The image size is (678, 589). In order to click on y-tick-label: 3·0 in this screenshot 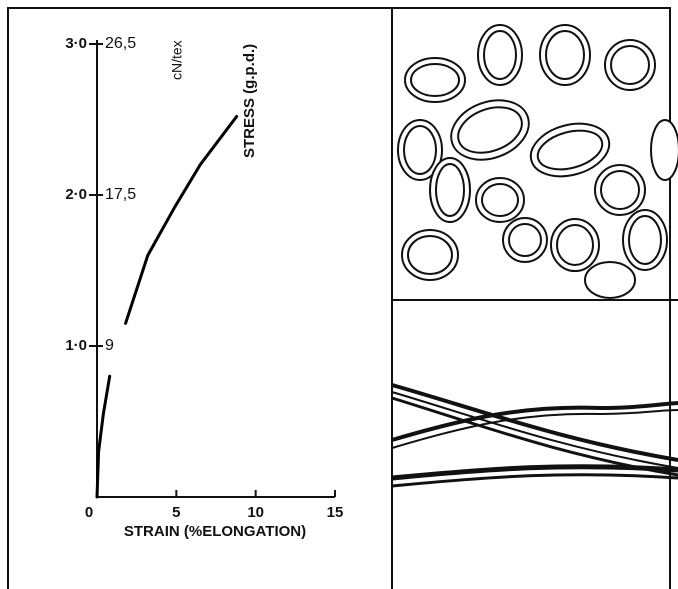, I will do `click(76, 43)`.